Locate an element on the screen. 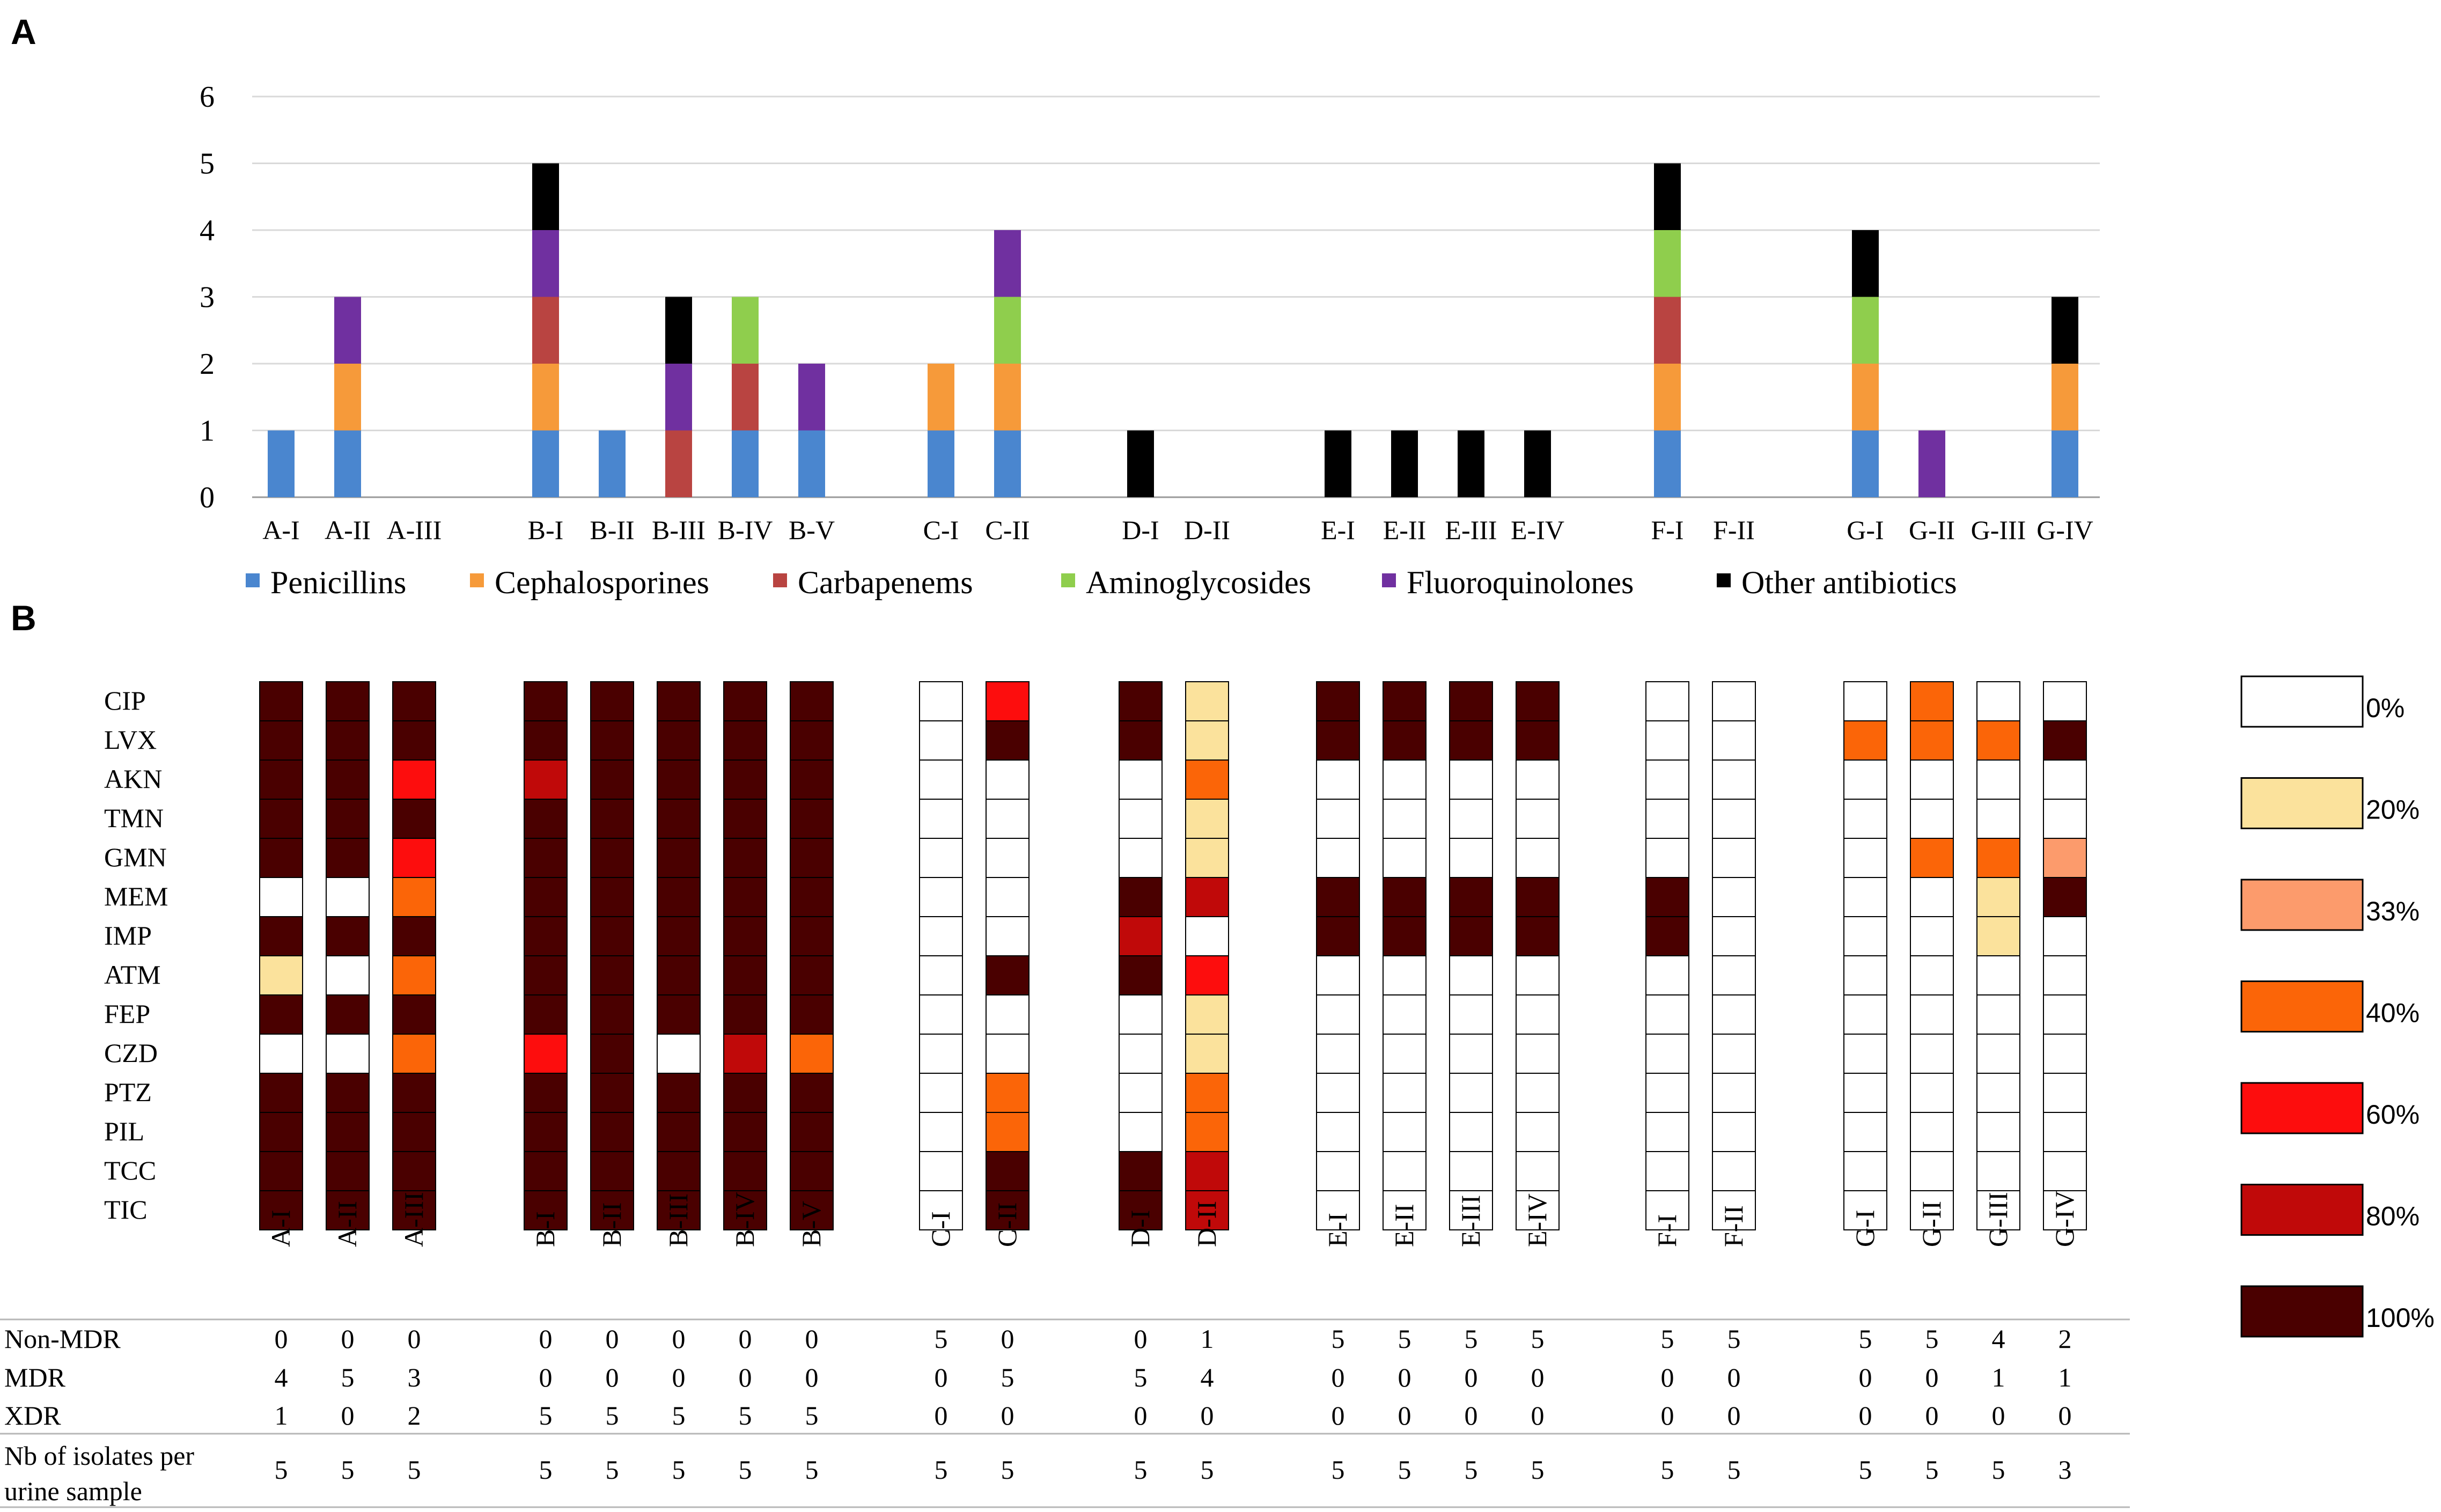 The image size is (2441, 1512). y-tick-label: 1 is located at coordinates (207, 431).